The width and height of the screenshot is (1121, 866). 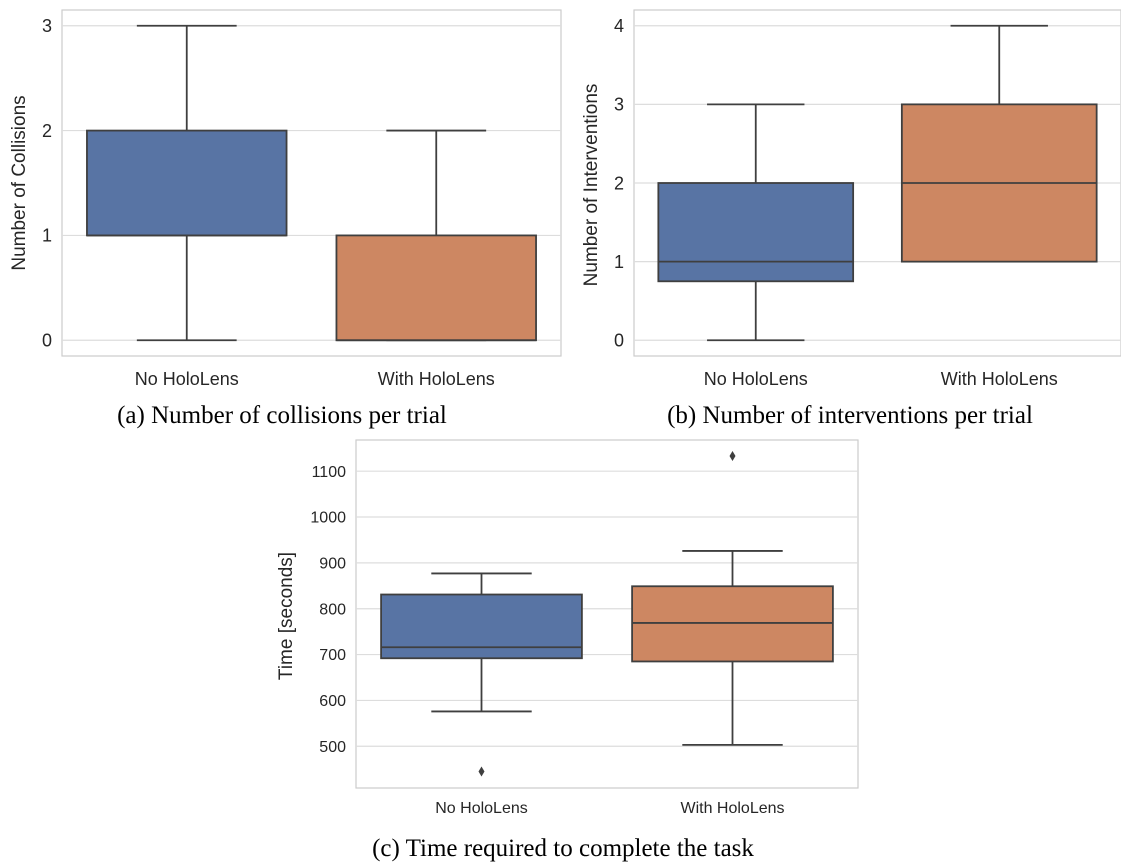 I want to click on y-tick-label: 1100, so click(x=329, y=472).